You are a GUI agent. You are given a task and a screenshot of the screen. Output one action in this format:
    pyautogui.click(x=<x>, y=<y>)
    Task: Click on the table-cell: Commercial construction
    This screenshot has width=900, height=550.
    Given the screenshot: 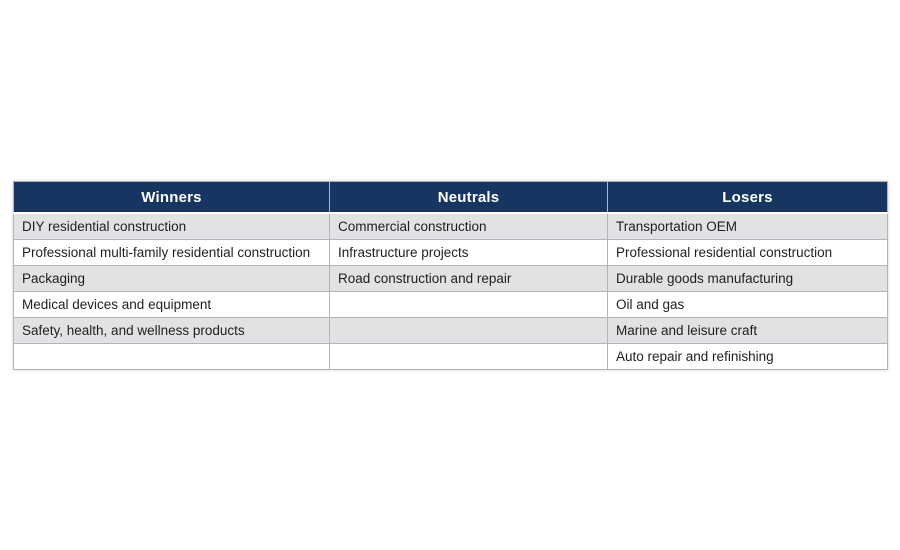 What is the action you would take?
    pyautogui.click(x=468, y=226)
    